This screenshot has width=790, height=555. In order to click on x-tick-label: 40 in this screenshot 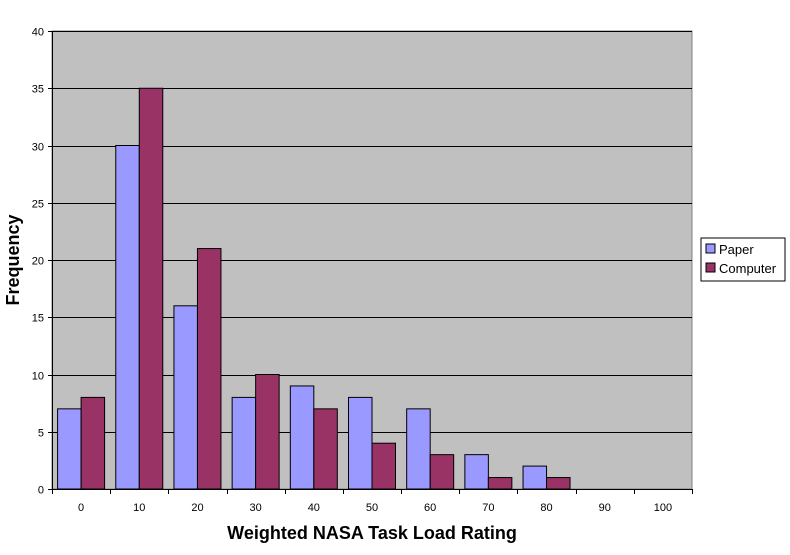, I will do `click(314, 508)`.